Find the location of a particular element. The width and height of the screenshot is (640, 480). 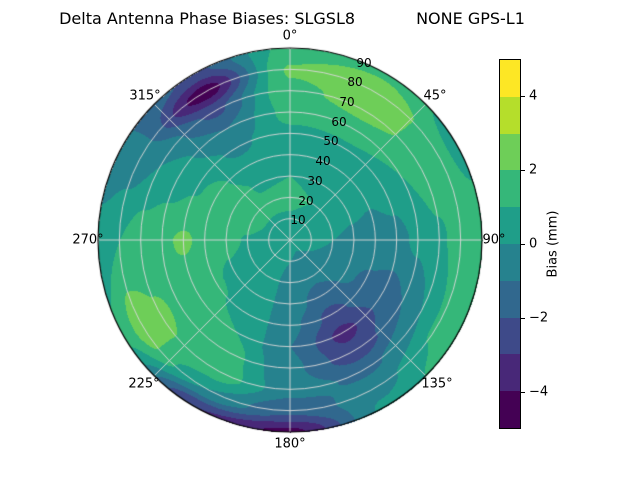

angle-label-45: 45° is located at coordinates (435, 96).